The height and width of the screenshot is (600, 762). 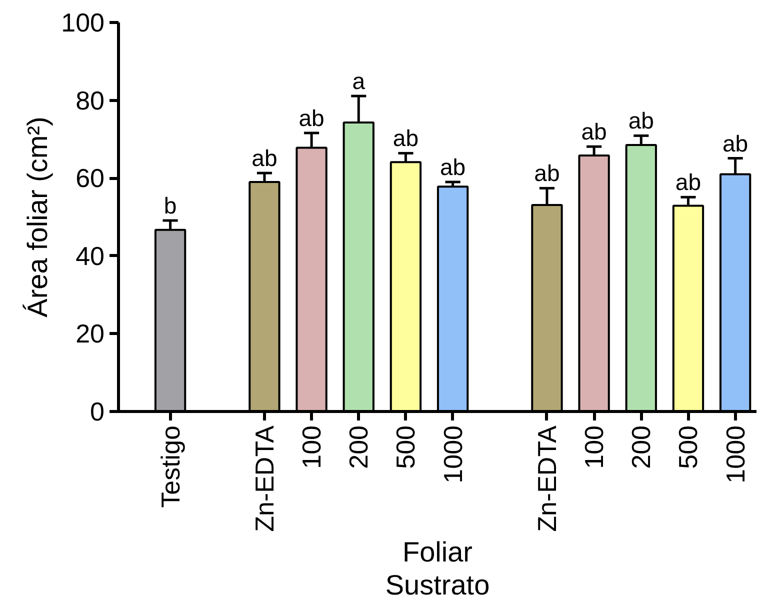 I want to click on y-tick-label: 40, so click(x=90, y=255).